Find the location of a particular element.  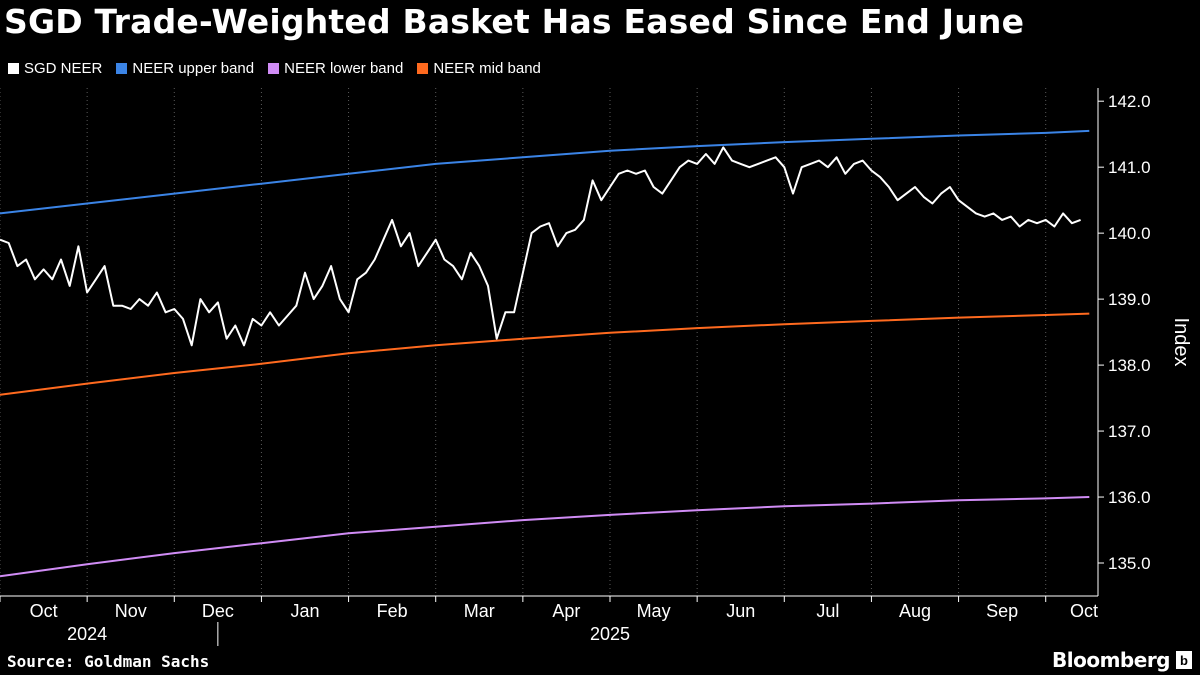

x-tick-label-12: Oct is located at coordinates (1084, 611).